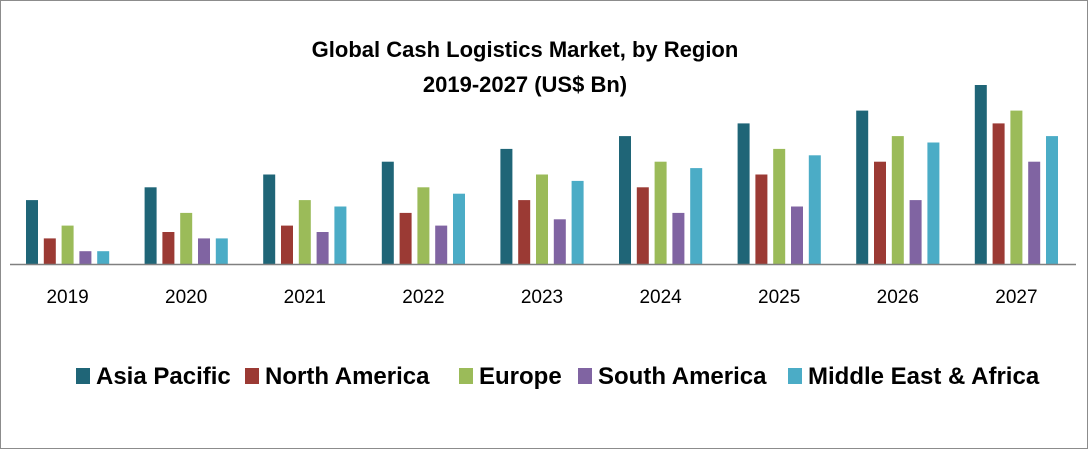 The width and height of the screenshot is (1088, 449). I want to click on bar-europe-2023, so click(542, 219).